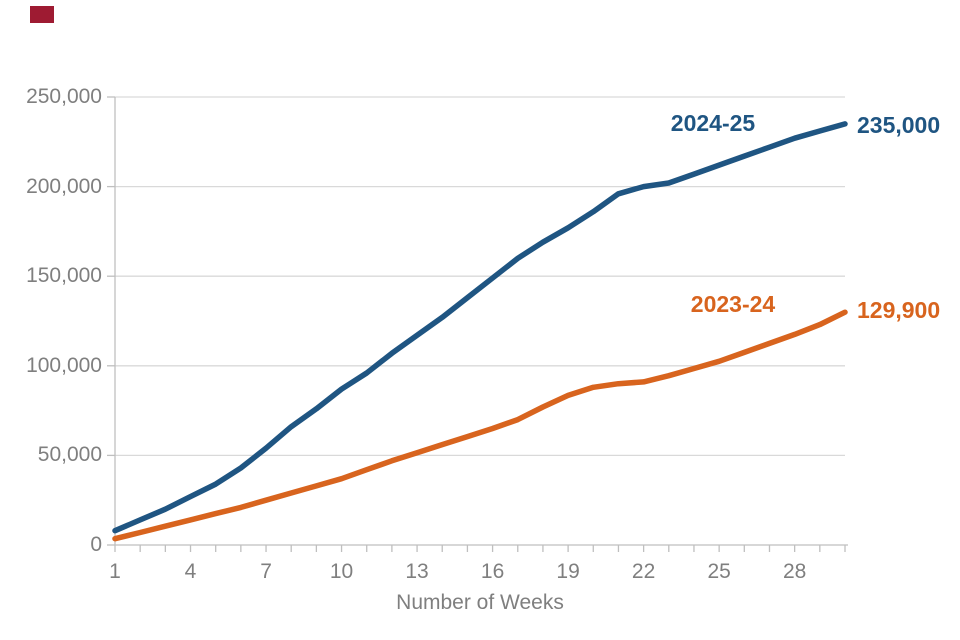 The image size is (960, 640). I want to click on y-tick-label: 100,000, so click(64, 365).